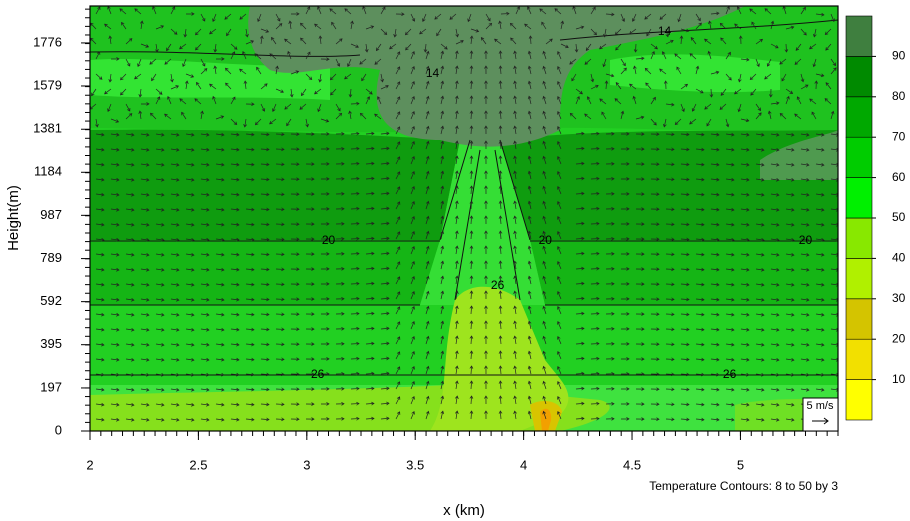  What do you see at coordinates (13, 218) in the screenshot?
I see `y-axis-title: Height(m)` at bounding box center [13, 218].